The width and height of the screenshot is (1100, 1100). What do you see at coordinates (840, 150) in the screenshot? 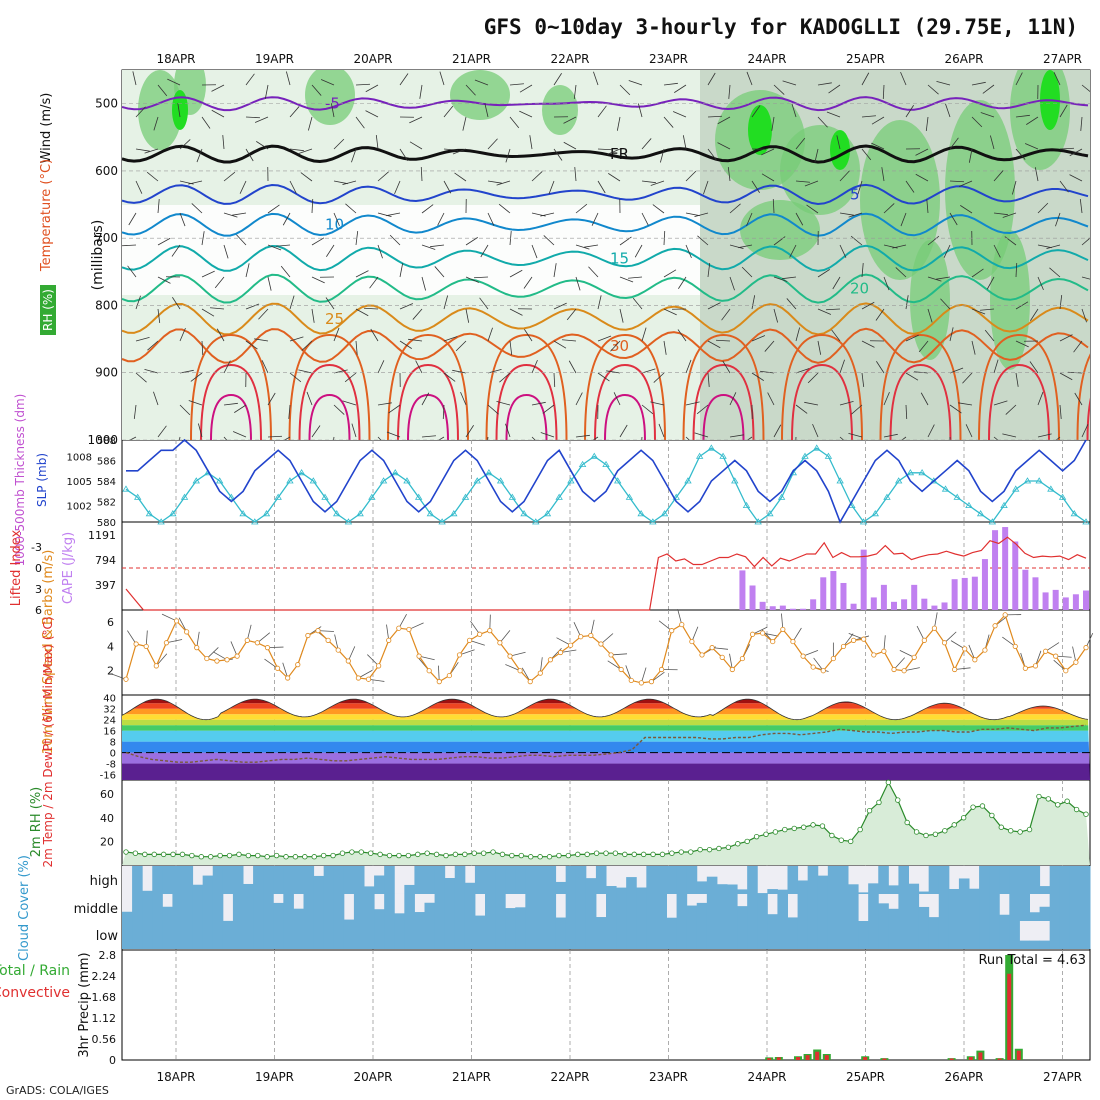
I see `rh-saturated-area` at bounding box center [840, 150].